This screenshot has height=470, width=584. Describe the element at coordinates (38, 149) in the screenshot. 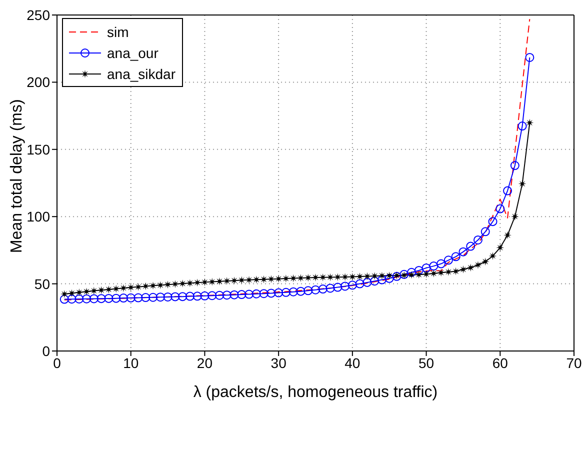

I see `y-tick-label: 150` at that location.